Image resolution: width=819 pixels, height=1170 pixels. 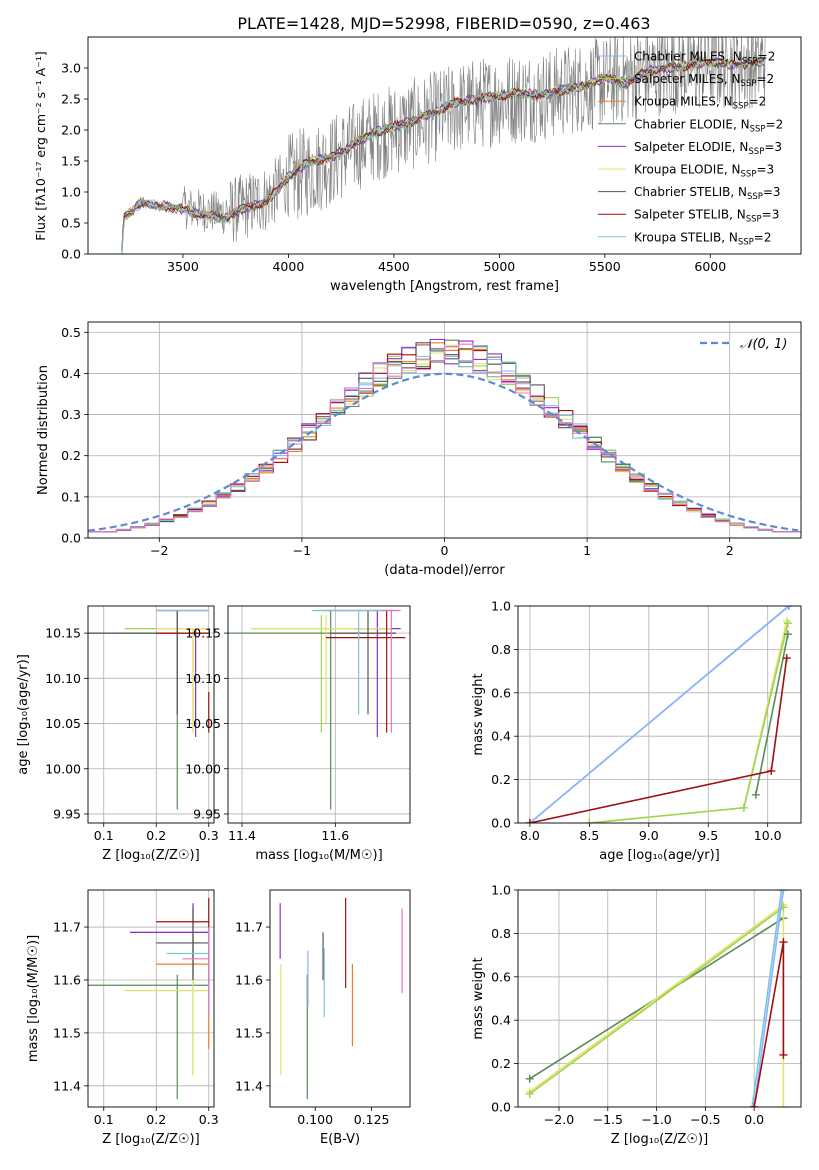 I want to click on y-tick-label: 11.6, so click(x=249, y=979).